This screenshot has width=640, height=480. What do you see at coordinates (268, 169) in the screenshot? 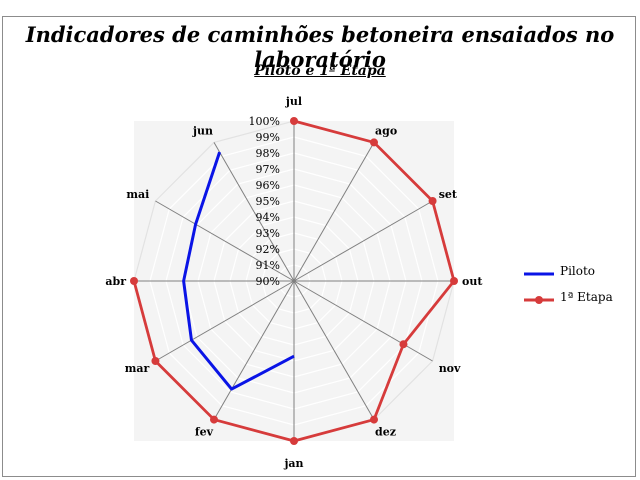
I see `tick-label: 97%` at bounding box center [268, 169].